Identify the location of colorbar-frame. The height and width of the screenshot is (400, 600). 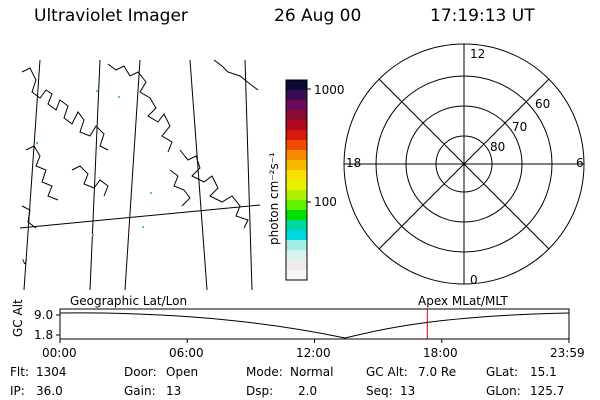
(296, 180).